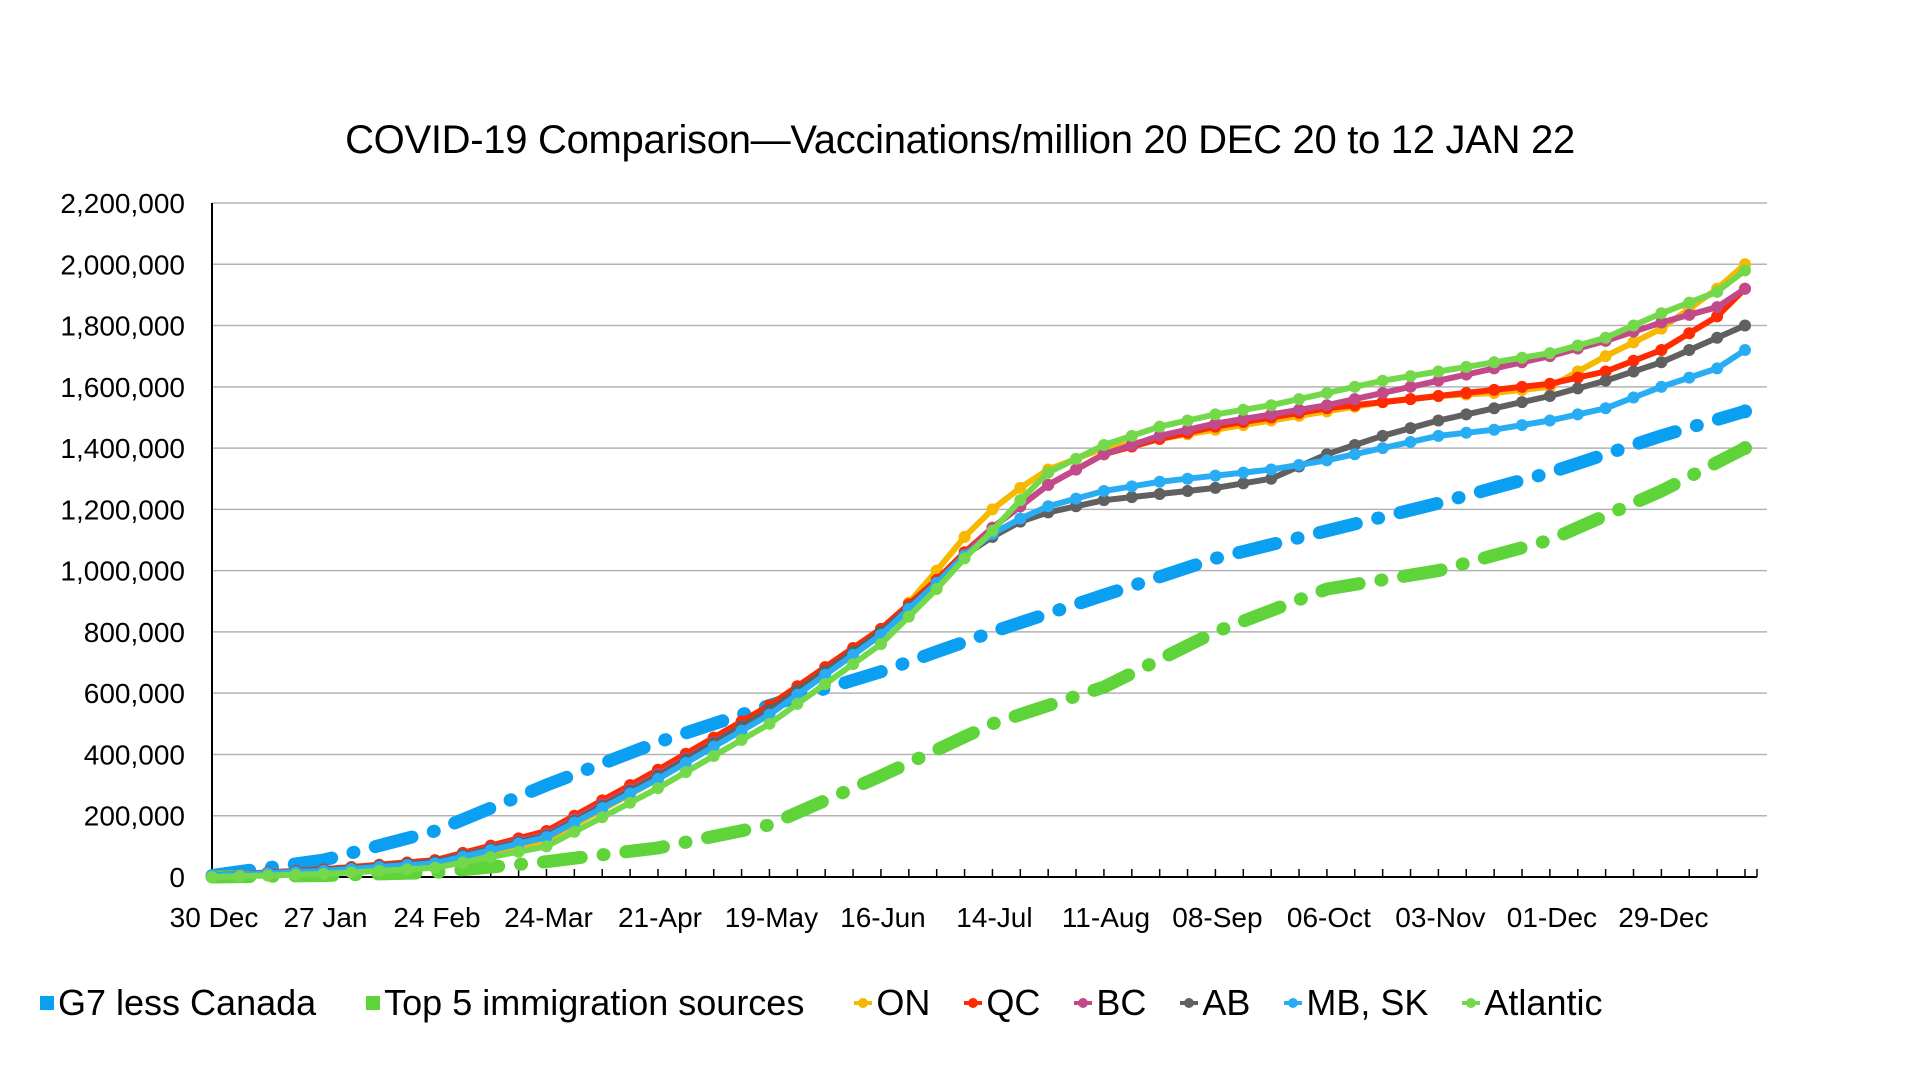 The height and width of the screenshot is (1080, 1920). Describe the element at coordinates (1367, 1002) in the screenshot. I see `legend-label: MB, SK` at that location.